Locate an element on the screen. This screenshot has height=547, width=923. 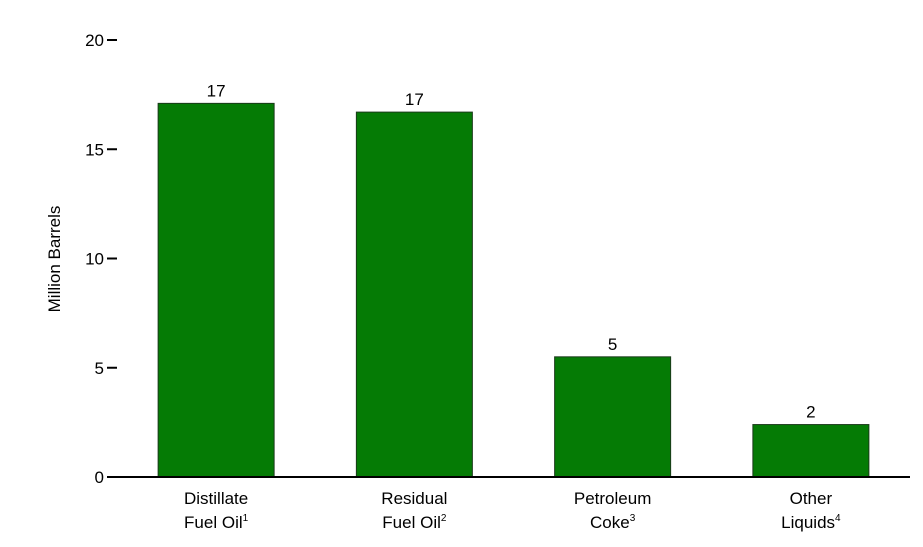
footnote-marker: 2 is located at coordinates (444, 518).